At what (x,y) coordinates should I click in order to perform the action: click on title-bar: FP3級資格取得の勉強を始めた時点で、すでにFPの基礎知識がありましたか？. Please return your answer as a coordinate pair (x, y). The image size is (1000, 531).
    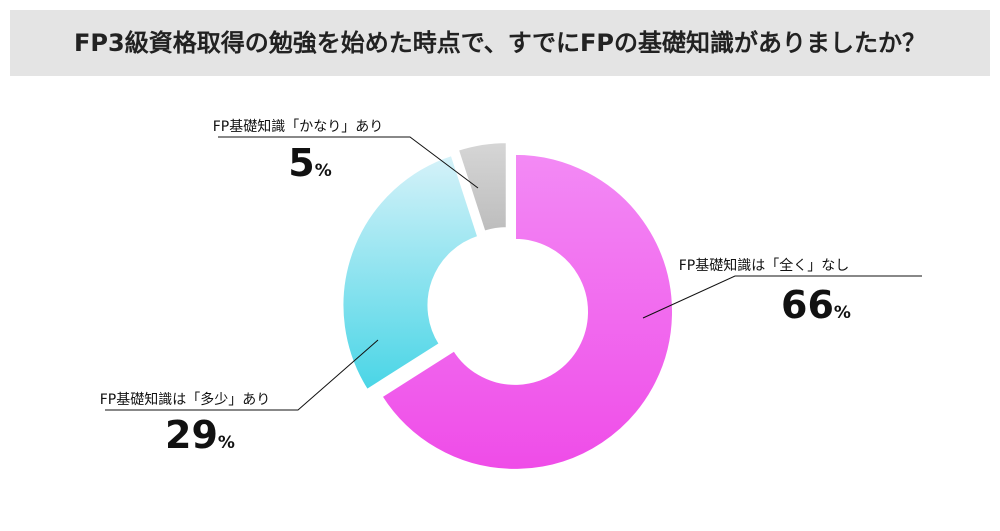
    Looking at the image, I should click on (500, 43).